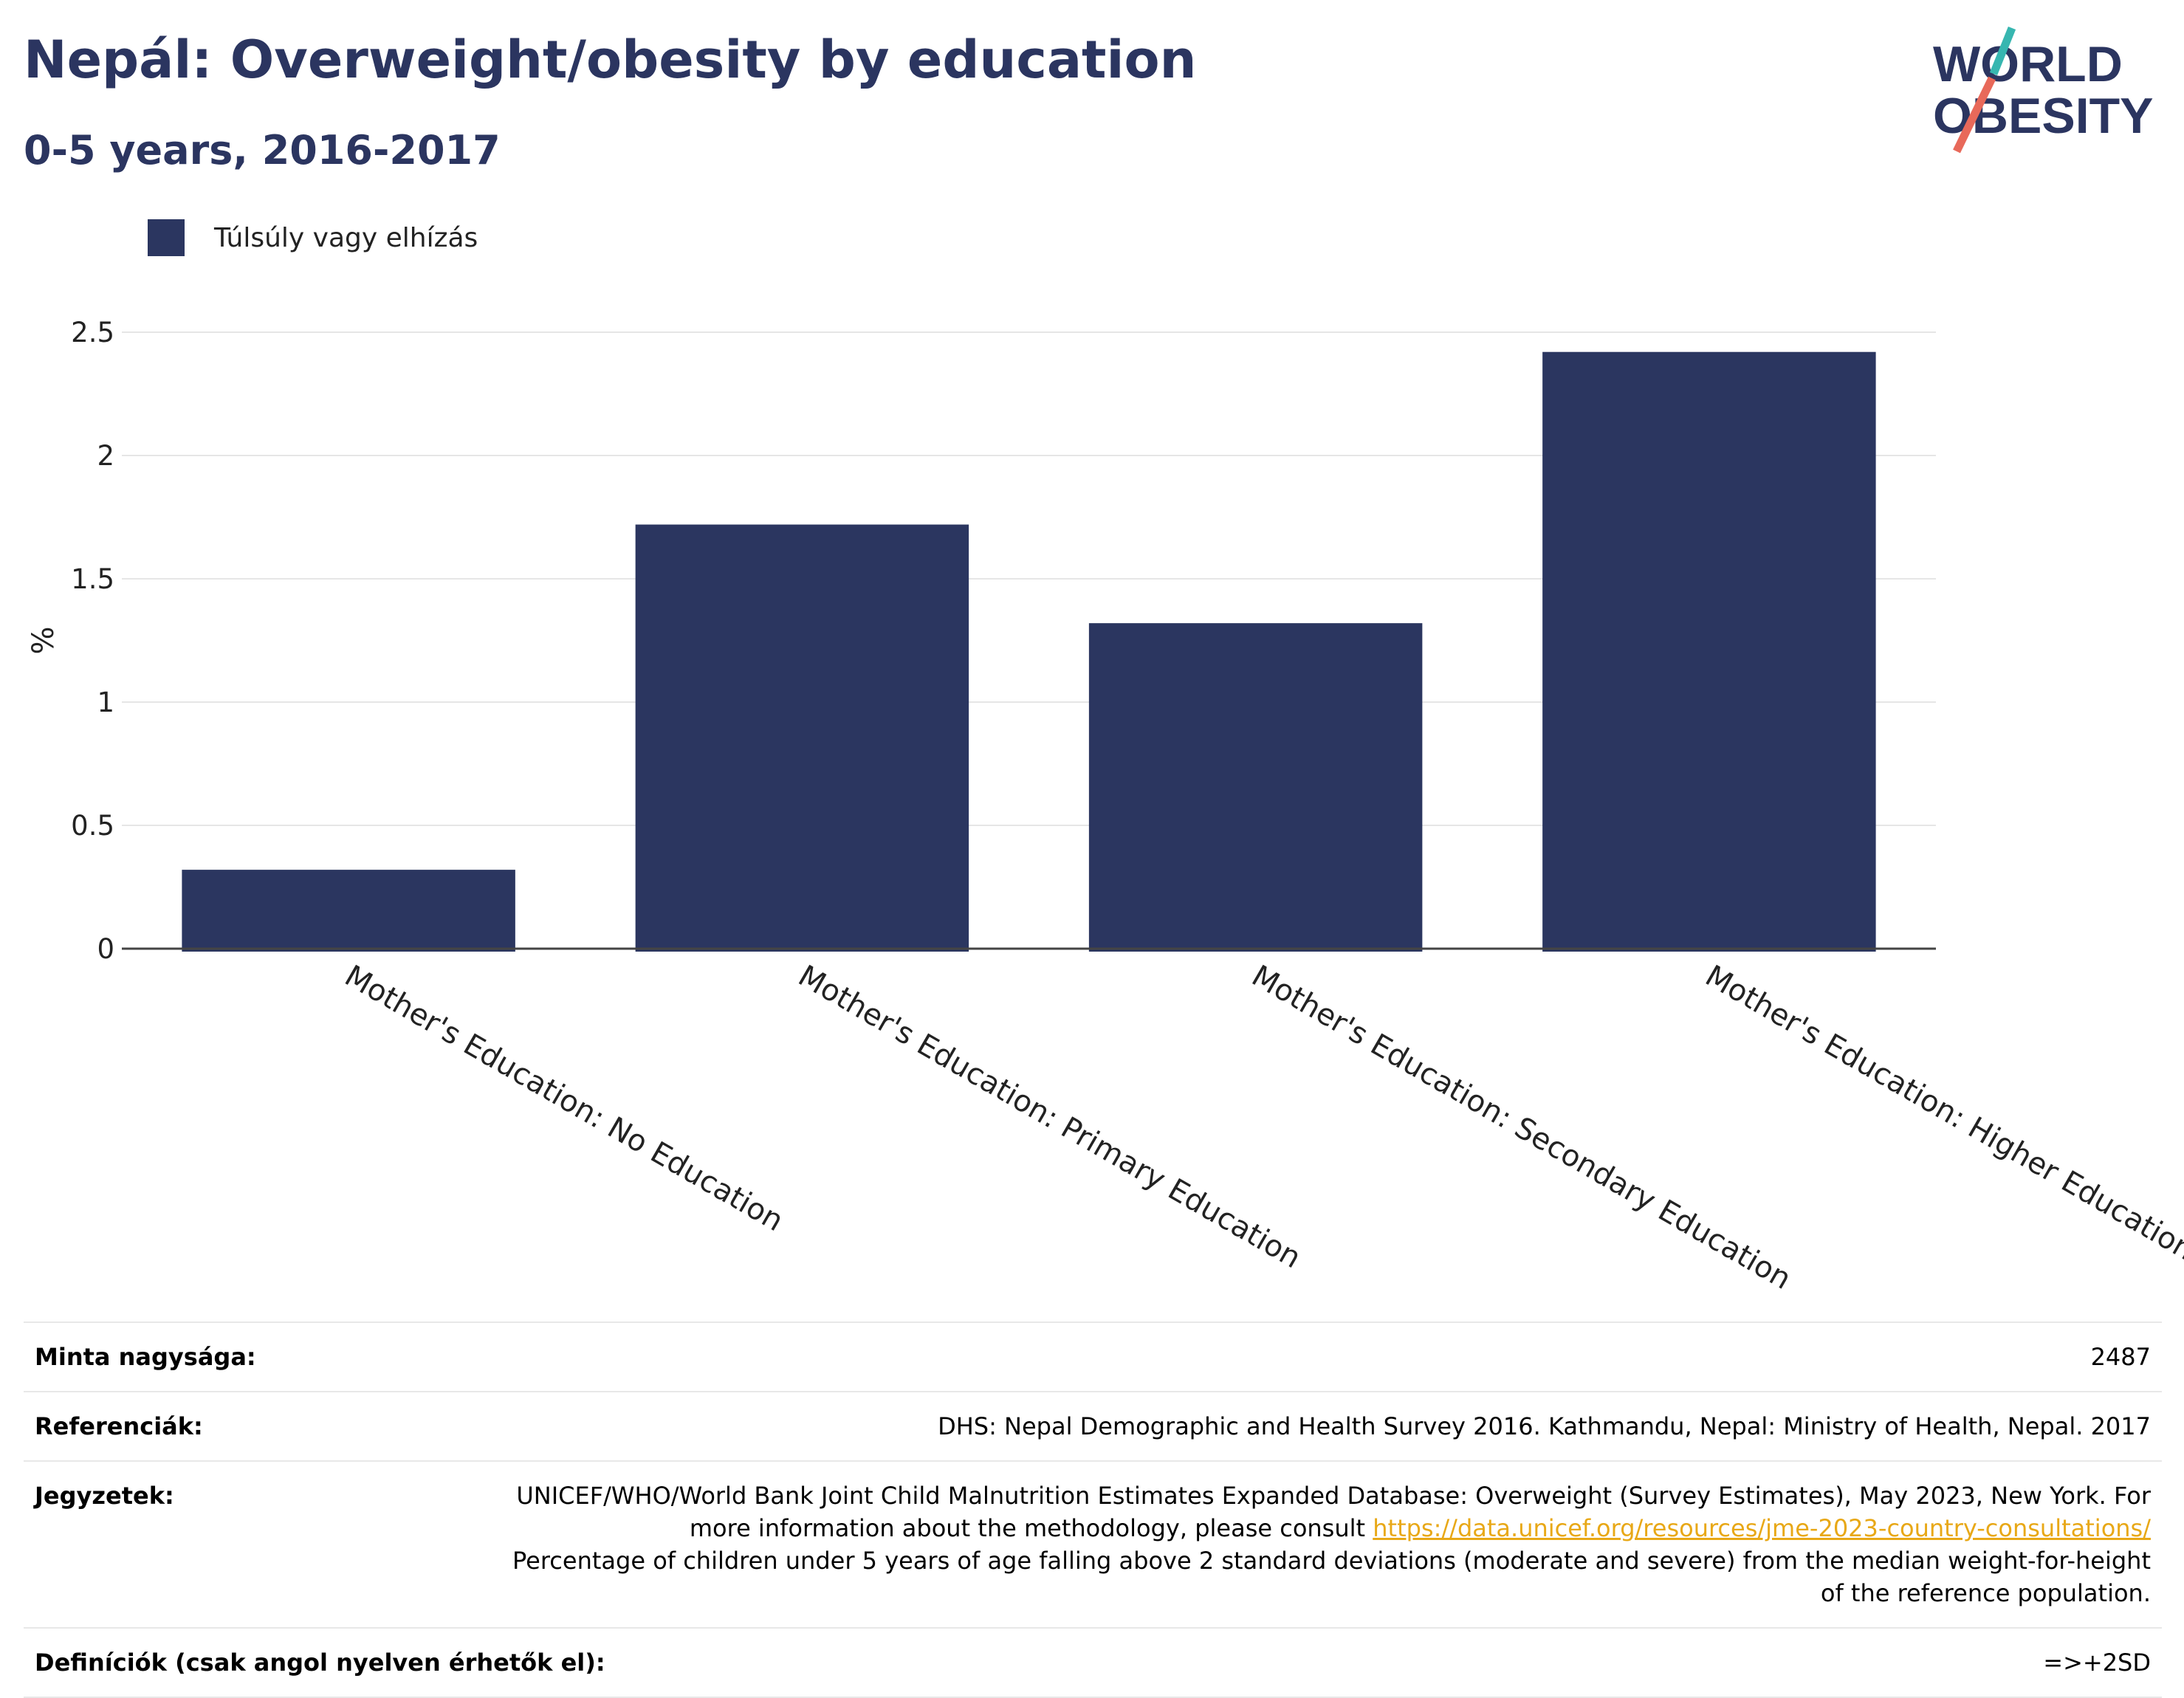 The width and height of the screenshot is (2184, 1698). Describe the element at coordinates (93, 332) in the screenshot. I see `y-tick-label: 2.5` at that location.